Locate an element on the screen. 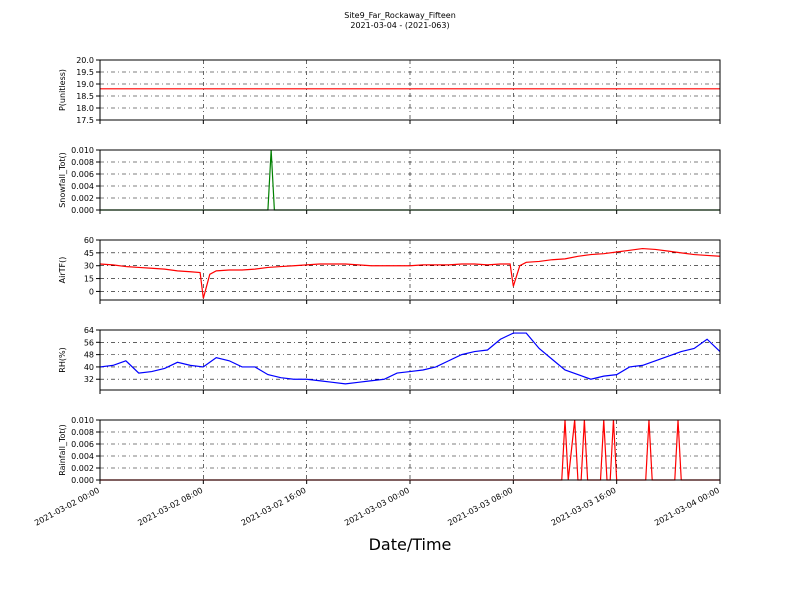  y-tick-label: 32 is located at coordinates (89, 379).